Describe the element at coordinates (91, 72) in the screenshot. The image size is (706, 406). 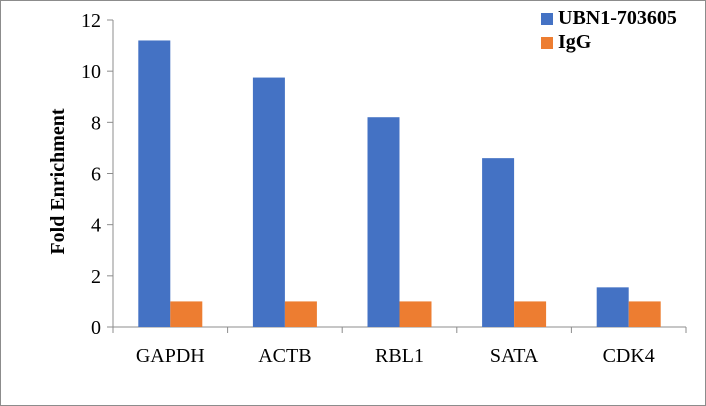
I see `y-tick-label: 10` at that location.